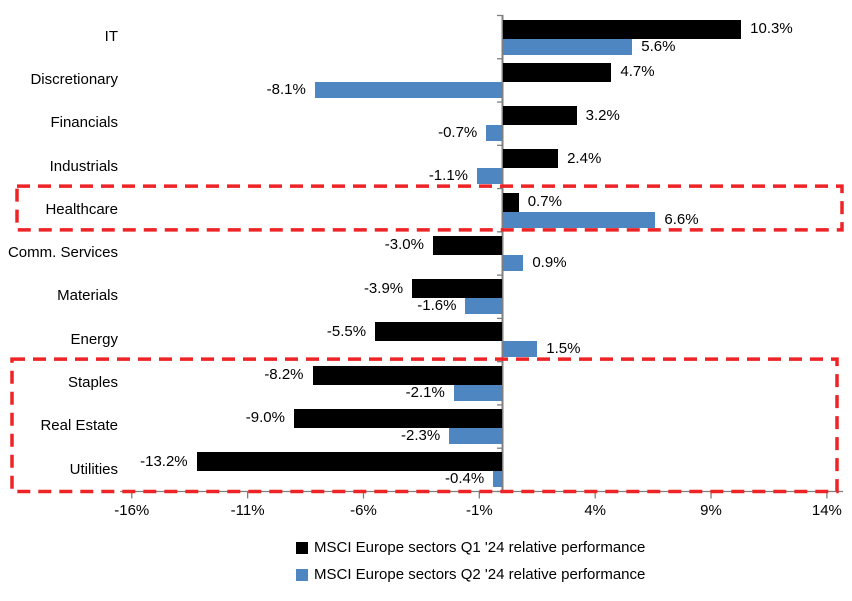  What do you see at coordinates (284, 375) in the screenshot?
I see `value-label: -8.2%` at bounding box center [284, 375].